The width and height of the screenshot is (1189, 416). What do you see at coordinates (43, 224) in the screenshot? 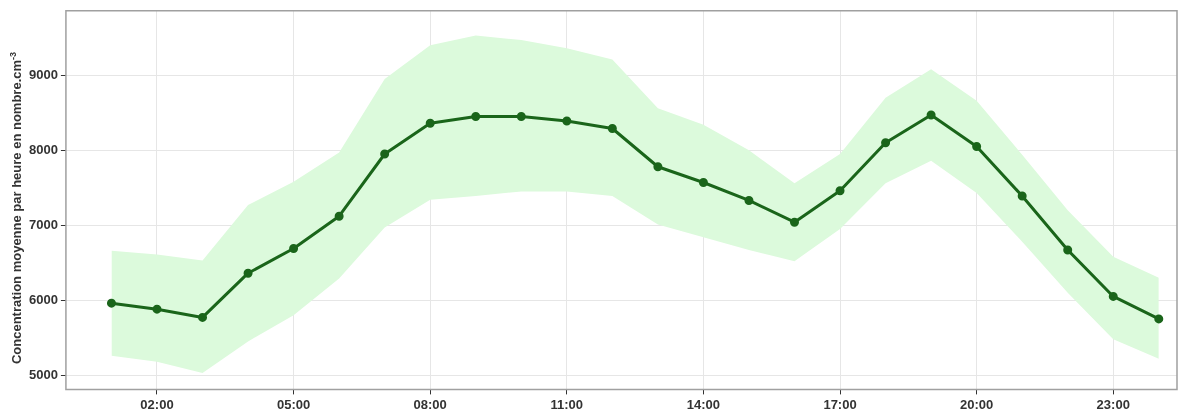
I see `y-tick-label: 7000` at bounding box center [43, 224].